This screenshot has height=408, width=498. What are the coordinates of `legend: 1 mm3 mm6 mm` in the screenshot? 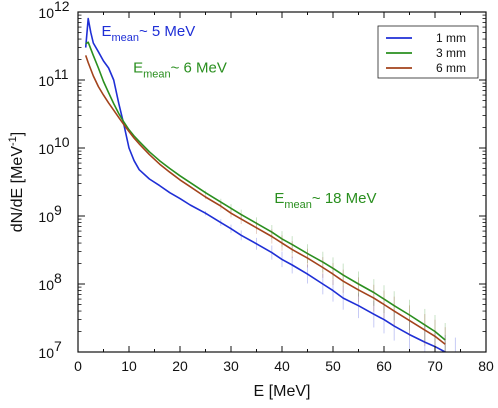 It's located at (428, 52).